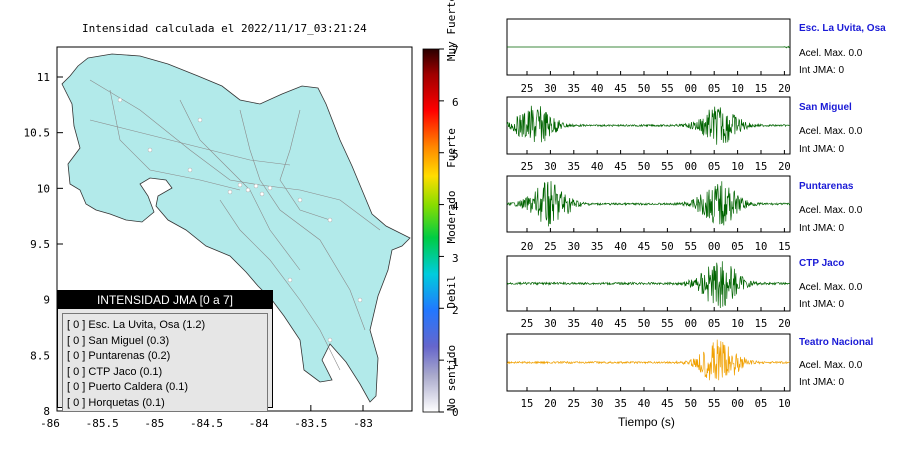  I want to click on map-y-tick-label: 9, so click(46, 300).